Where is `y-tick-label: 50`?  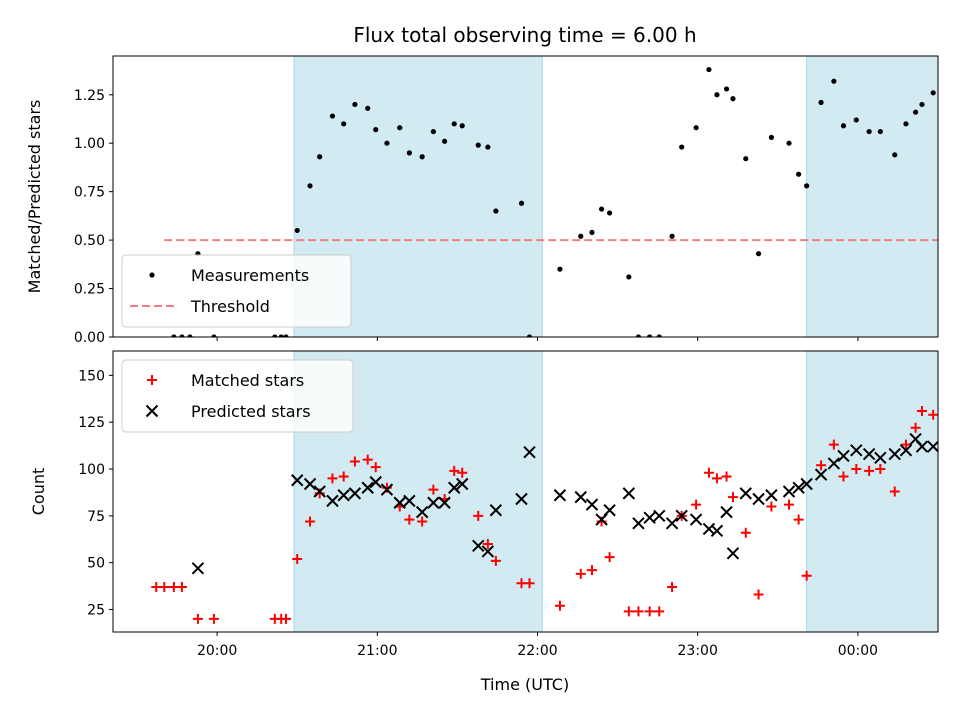 y-tick-label: 50 is located at coordinates (96, 564).